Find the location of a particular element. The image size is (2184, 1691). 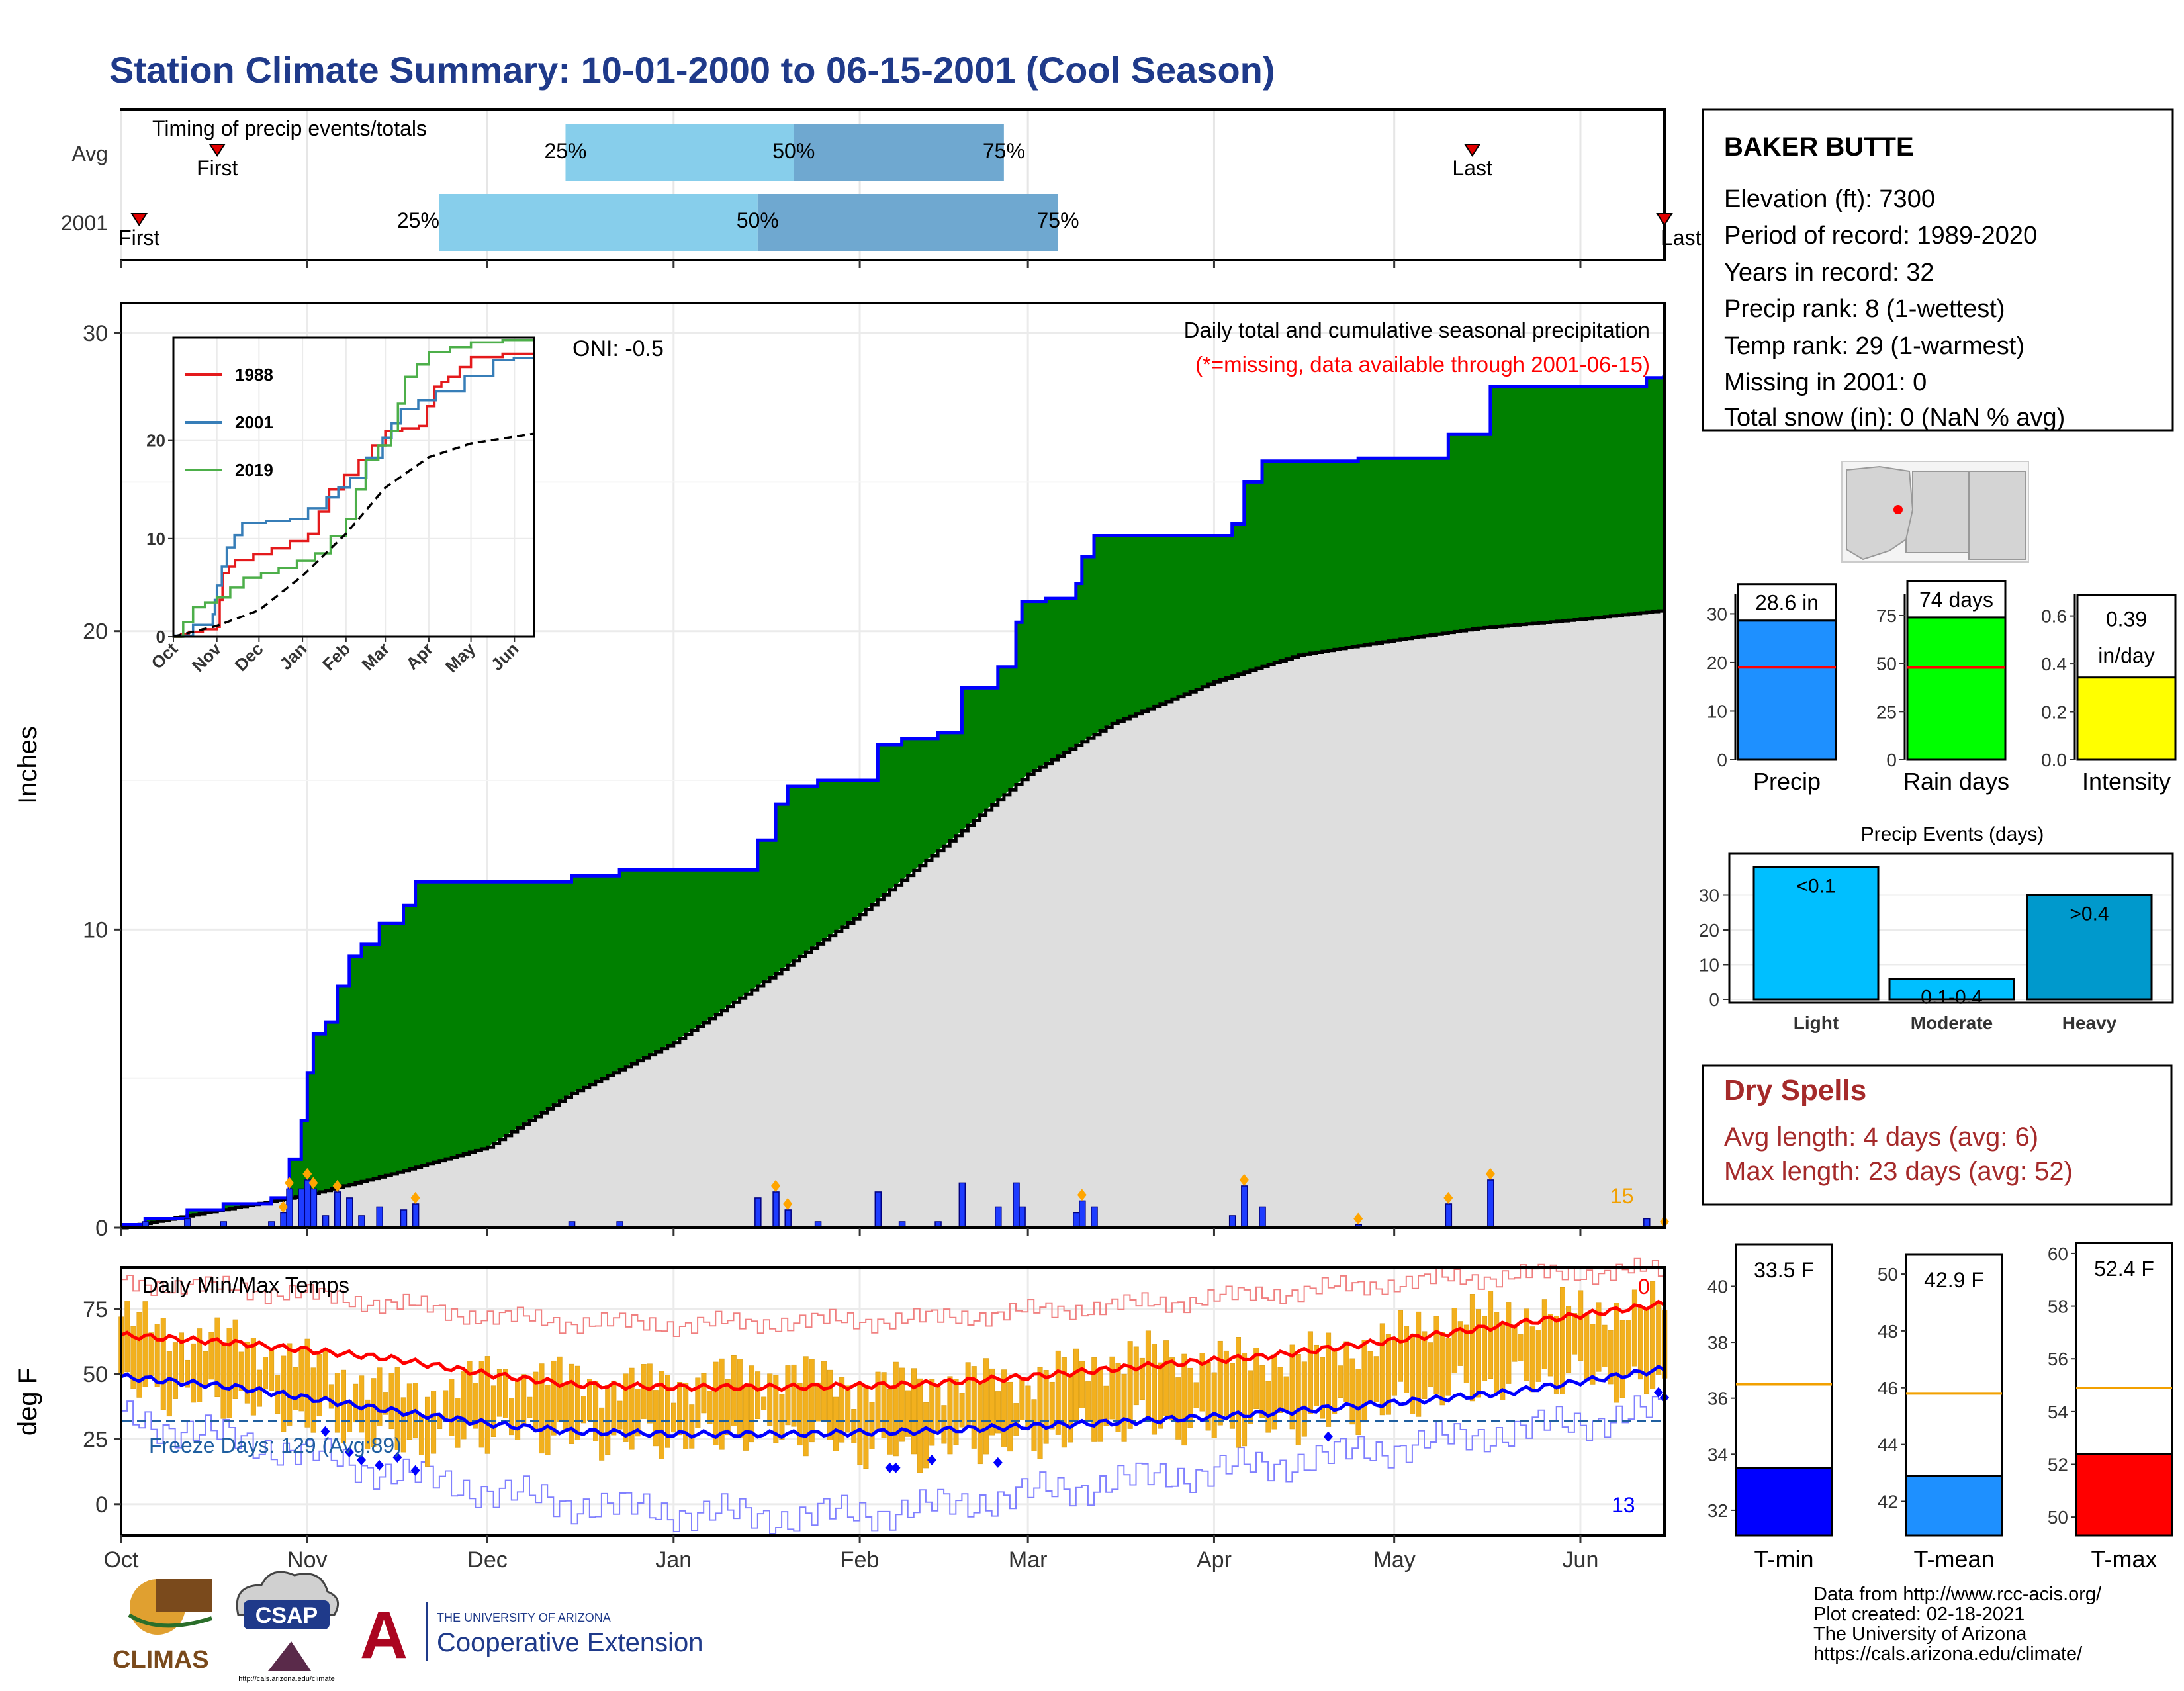

inset-line-average is located at coordinates (354, 535).